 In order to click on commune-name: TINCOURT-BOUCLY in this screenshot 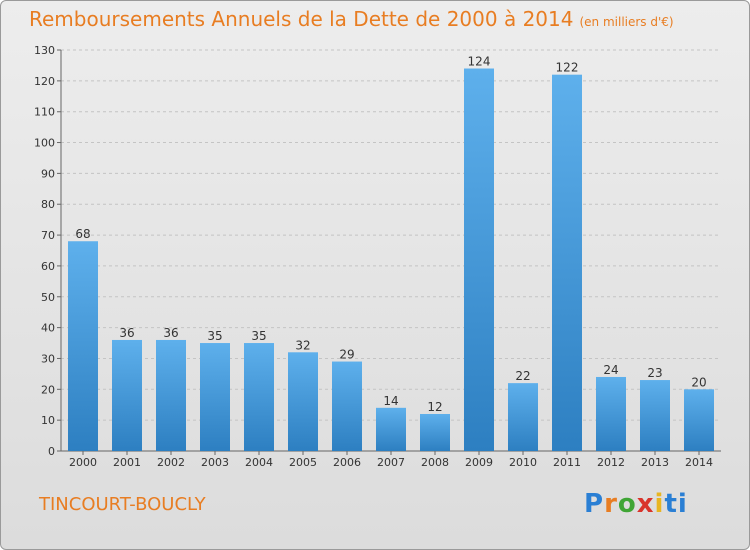, I will do `click(122, 504)`.